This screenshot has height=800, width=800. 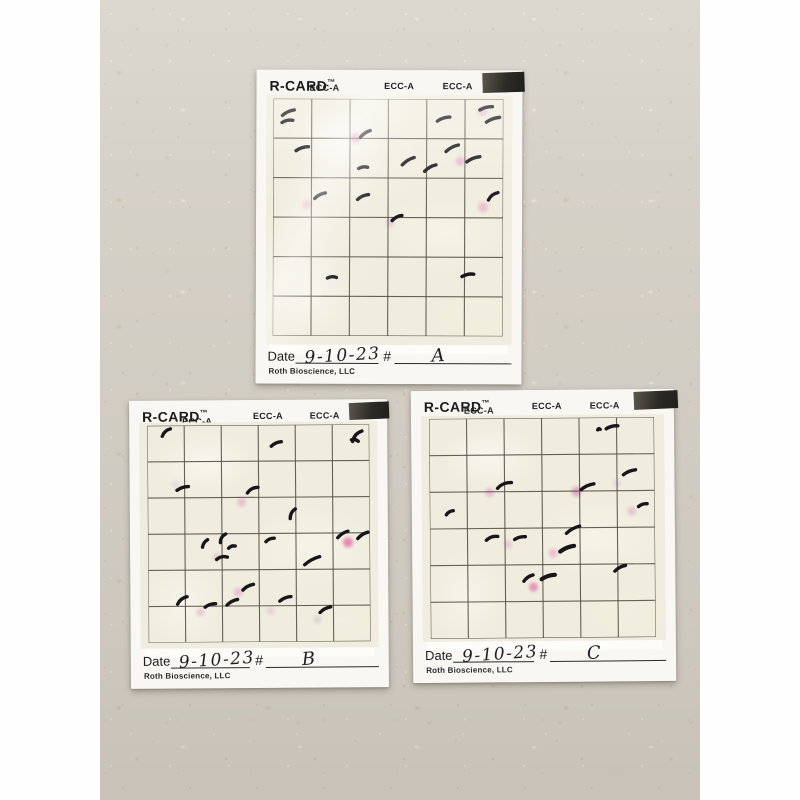 I want to click on colony-count-grid-b, so click(x=259, y=533).